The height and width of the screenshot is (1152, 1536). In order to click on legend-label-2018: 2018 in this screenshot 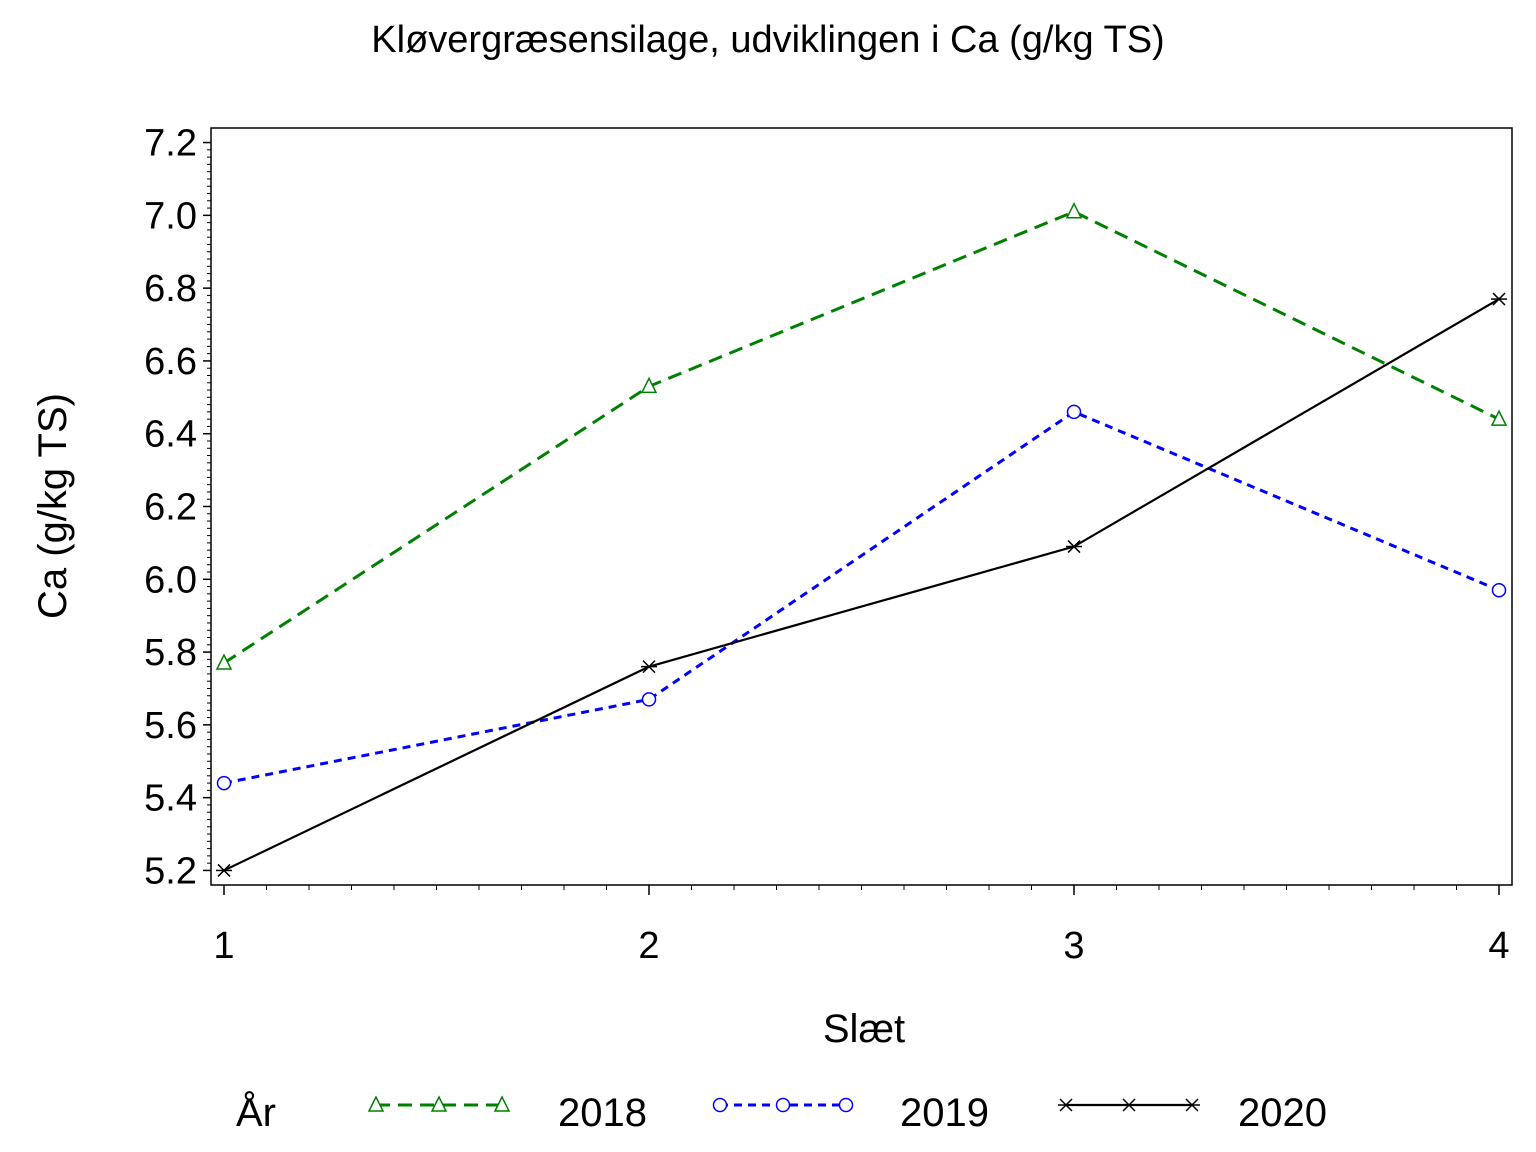, I will do `click(602, 1113)`.